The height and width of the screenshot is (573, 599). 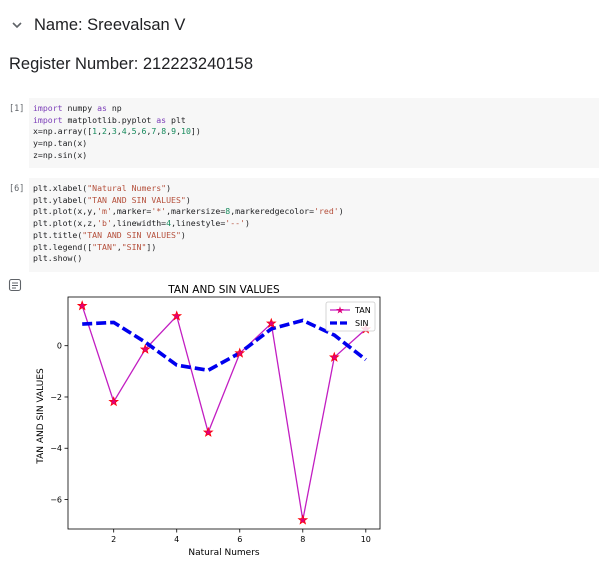 What do you see at coordinates (224, 345) in the screenshot?
I see `sin-series-line` at bounding box center [224, 345].